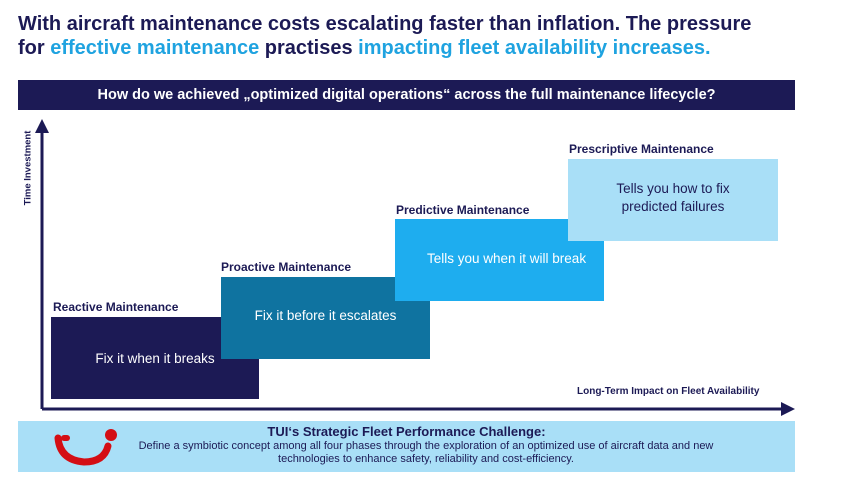 Image resolution: width=865 pixels, height=487 pixels. Describe the element at coordinates (116, 307) in the screenshot. I see `reactive-maintenance-title: Reactive Maintenance` at that location.